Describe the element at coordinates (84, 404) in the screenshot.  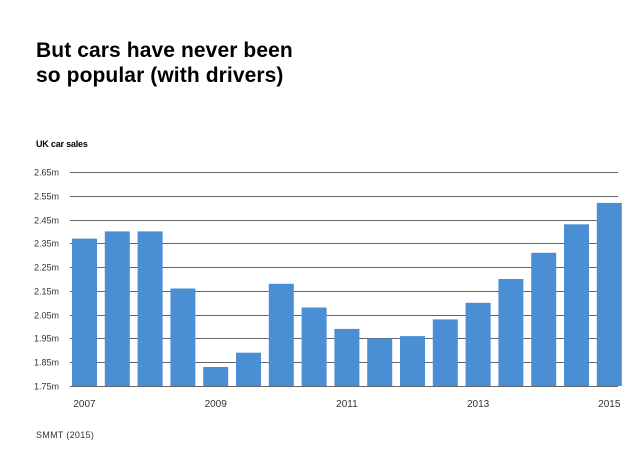
I see `x-tick-label: 2007` at that location.